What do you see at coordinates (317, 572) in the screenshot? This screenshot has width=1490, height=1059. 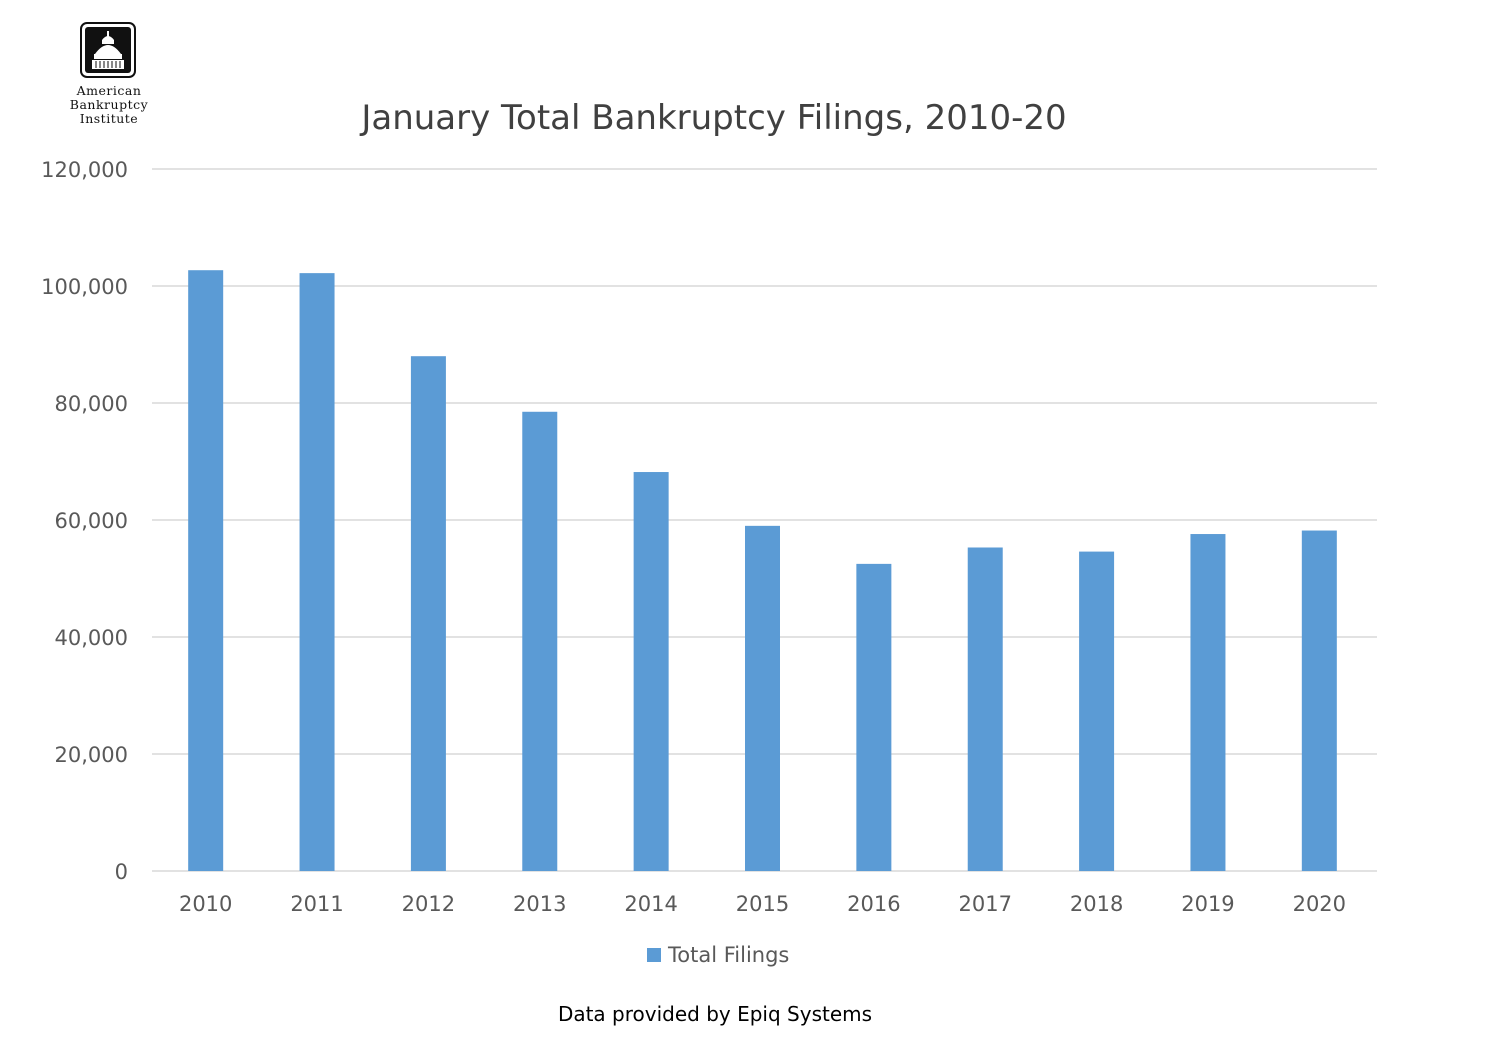 I see `bar-2011` at bounding box center [317, 572].